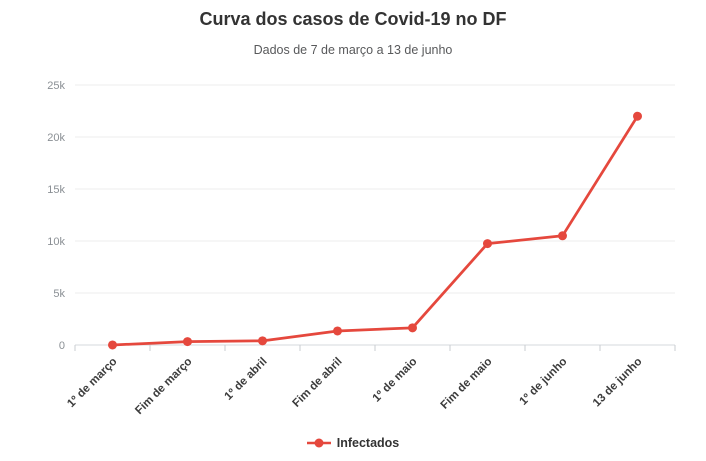  What do you see at coordinates (245, 379) in the screenshot?
I see `x-axis-category-label: 1º de abril` at bounding box center [245, 379].